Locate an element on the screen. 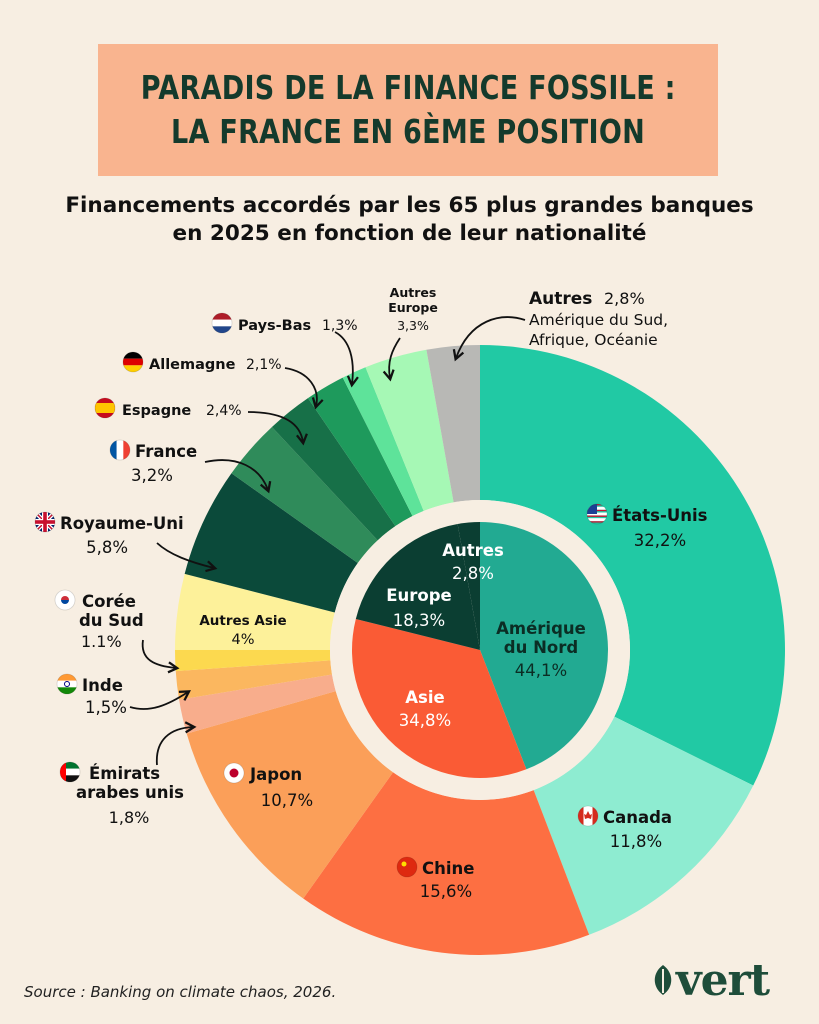 Image resolution: width=819 pixels, height=1024 pixels. value-allemagne: 2,1% is located at coordinates (264, 365).